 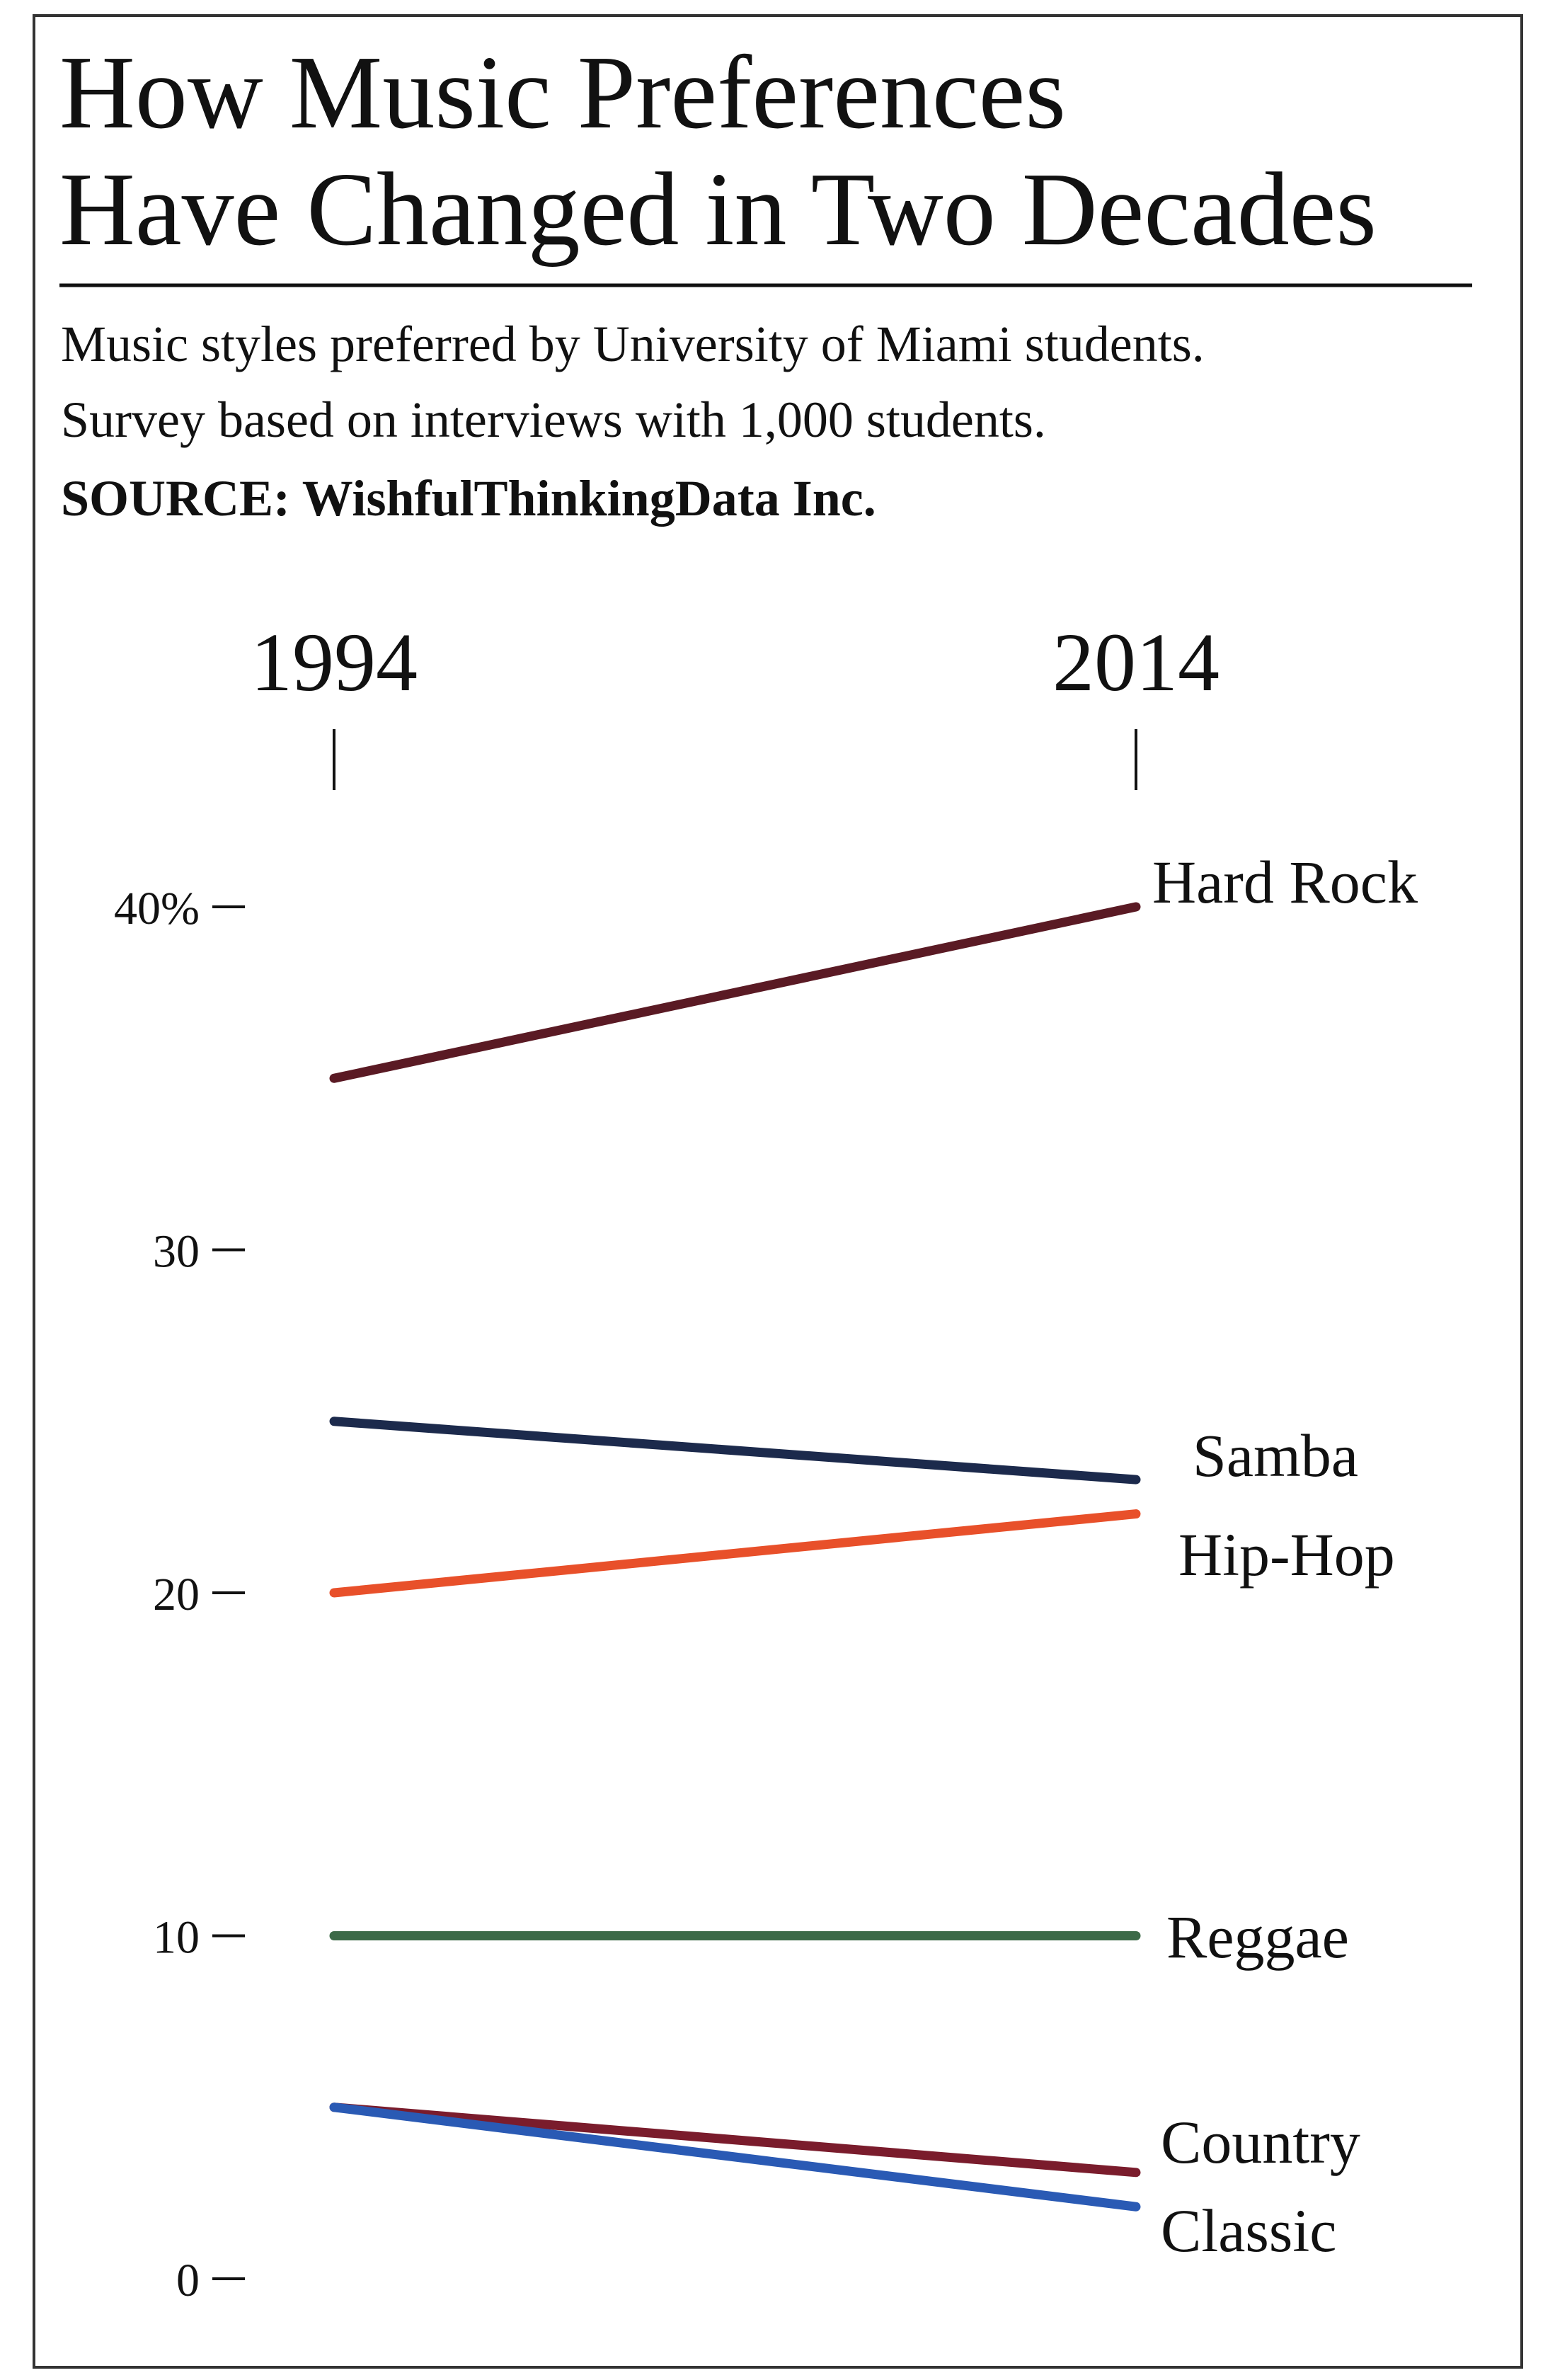 I want to click on series-label: Classic, so click(x=1248, y=2231).